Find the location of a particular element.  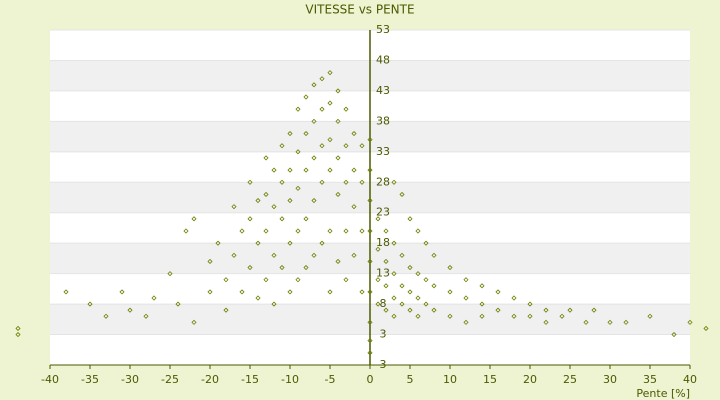

y-tick-label: 23 is located at coordinates (383, 212).